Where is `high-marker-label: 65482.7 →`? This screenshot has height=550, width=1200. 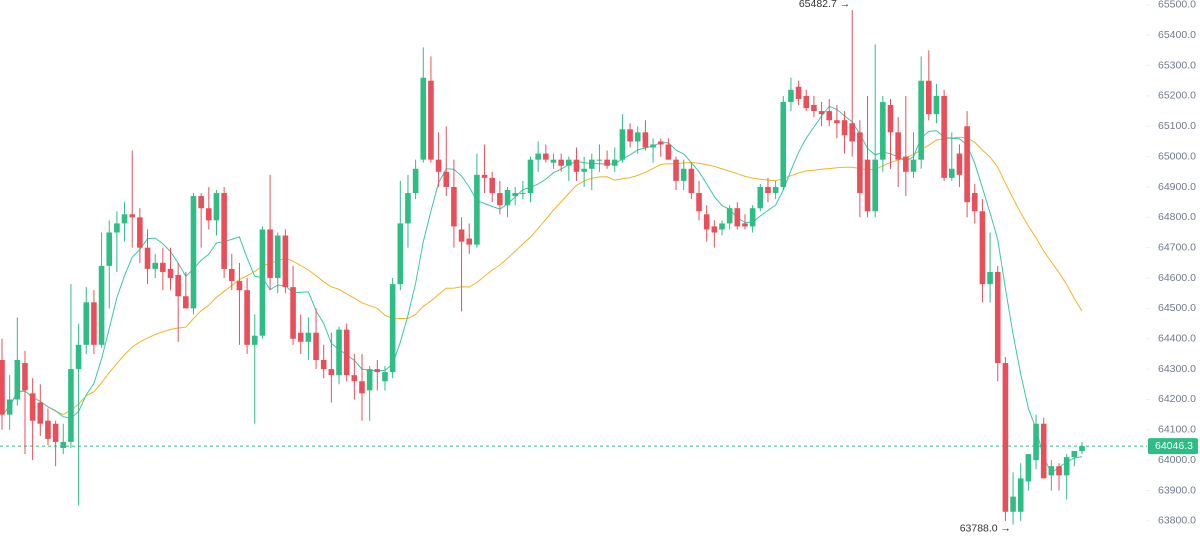 high-marker-label: 65482.7 → is located at coordinates (824, 5).